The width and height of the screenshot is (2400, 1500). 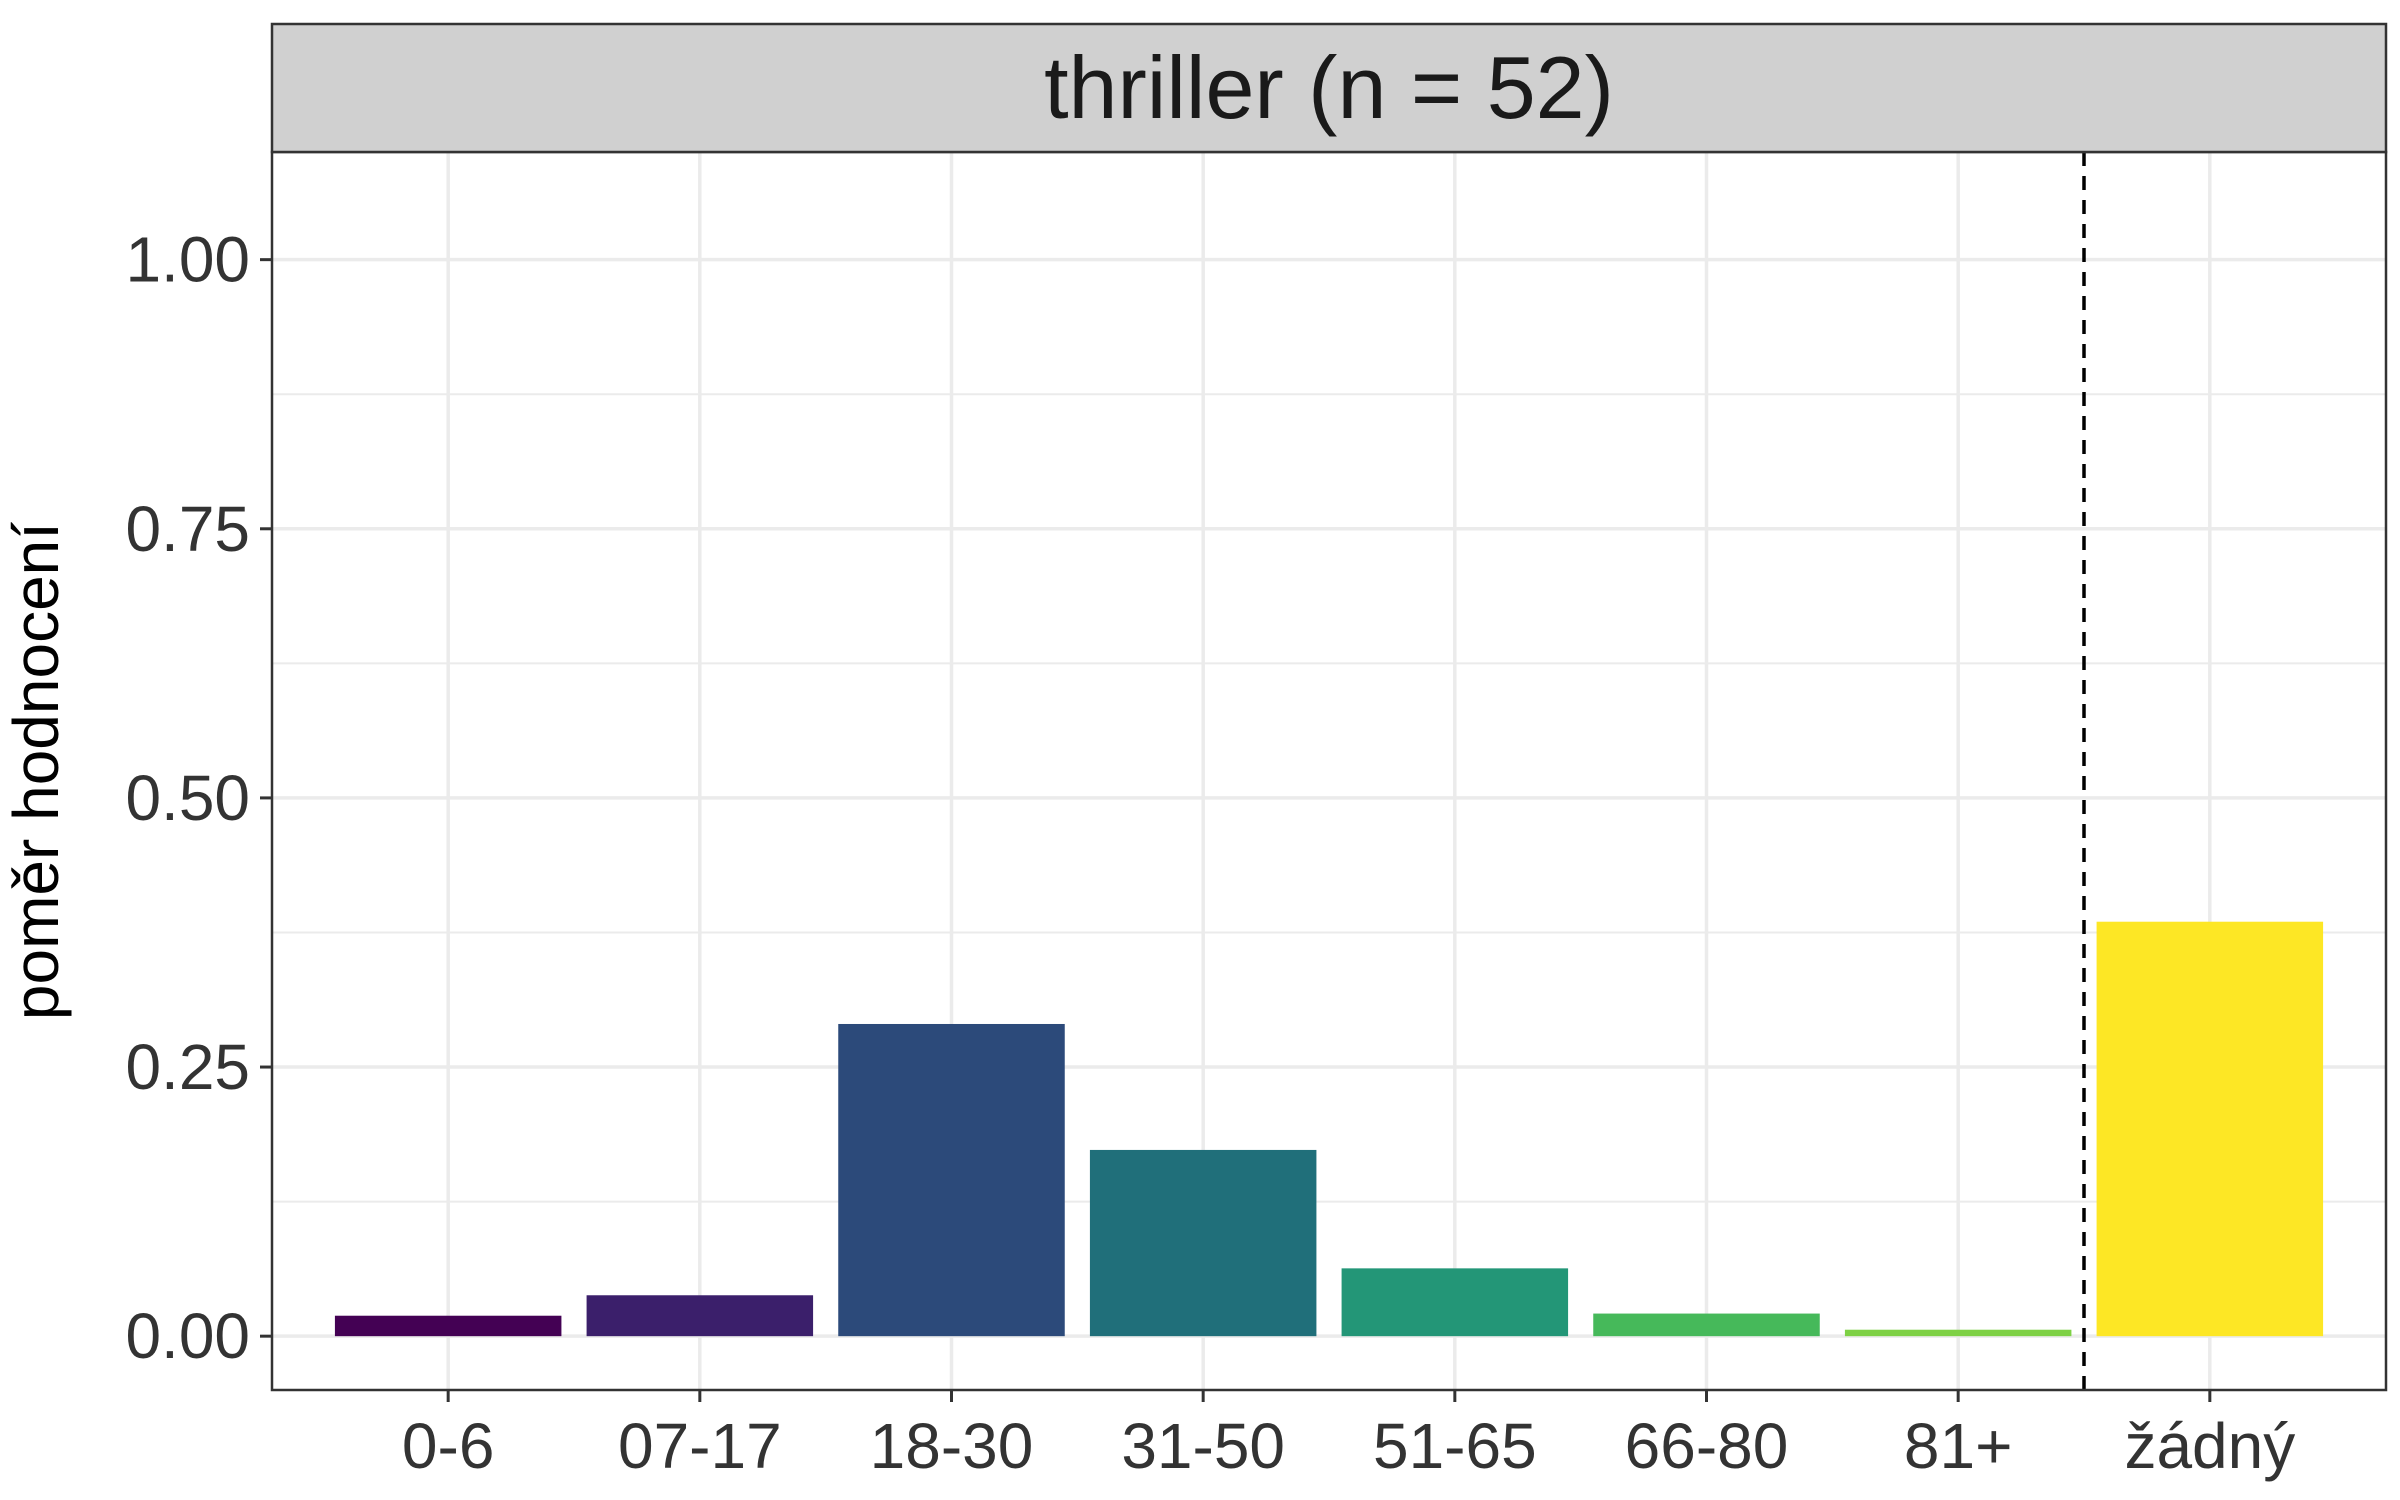 What do you see at coordinates (187, 260) in the screenshot?
I see `y-tick-label: 1.00` at bounding box center [187, 260].